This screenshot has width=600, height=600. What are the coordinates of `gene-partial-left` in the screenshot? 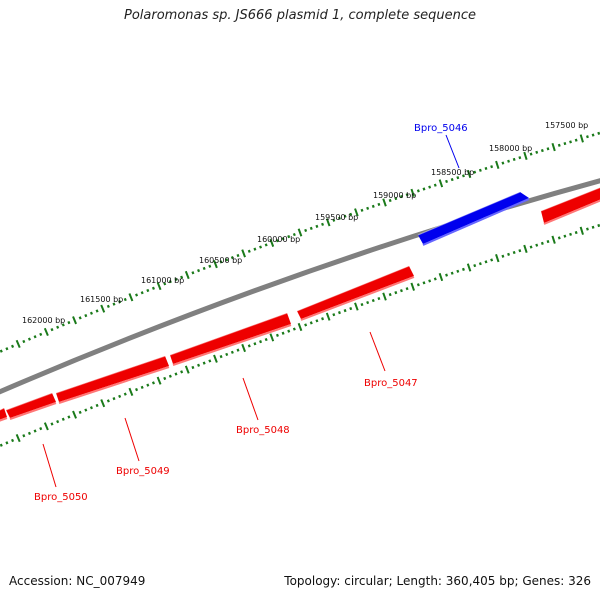 It's located at (3, 414).